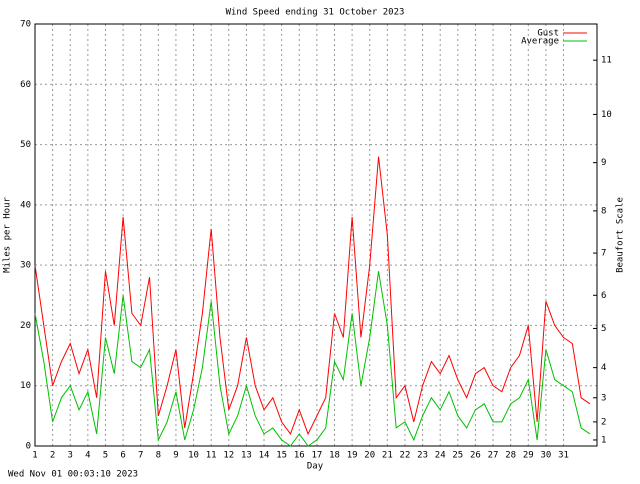 Image resolution: width=640 pixels, height=484 pixels. Describe the element at coordinates (140, 456) in the screenshot. I see `x-tick-label: 7` at that location.